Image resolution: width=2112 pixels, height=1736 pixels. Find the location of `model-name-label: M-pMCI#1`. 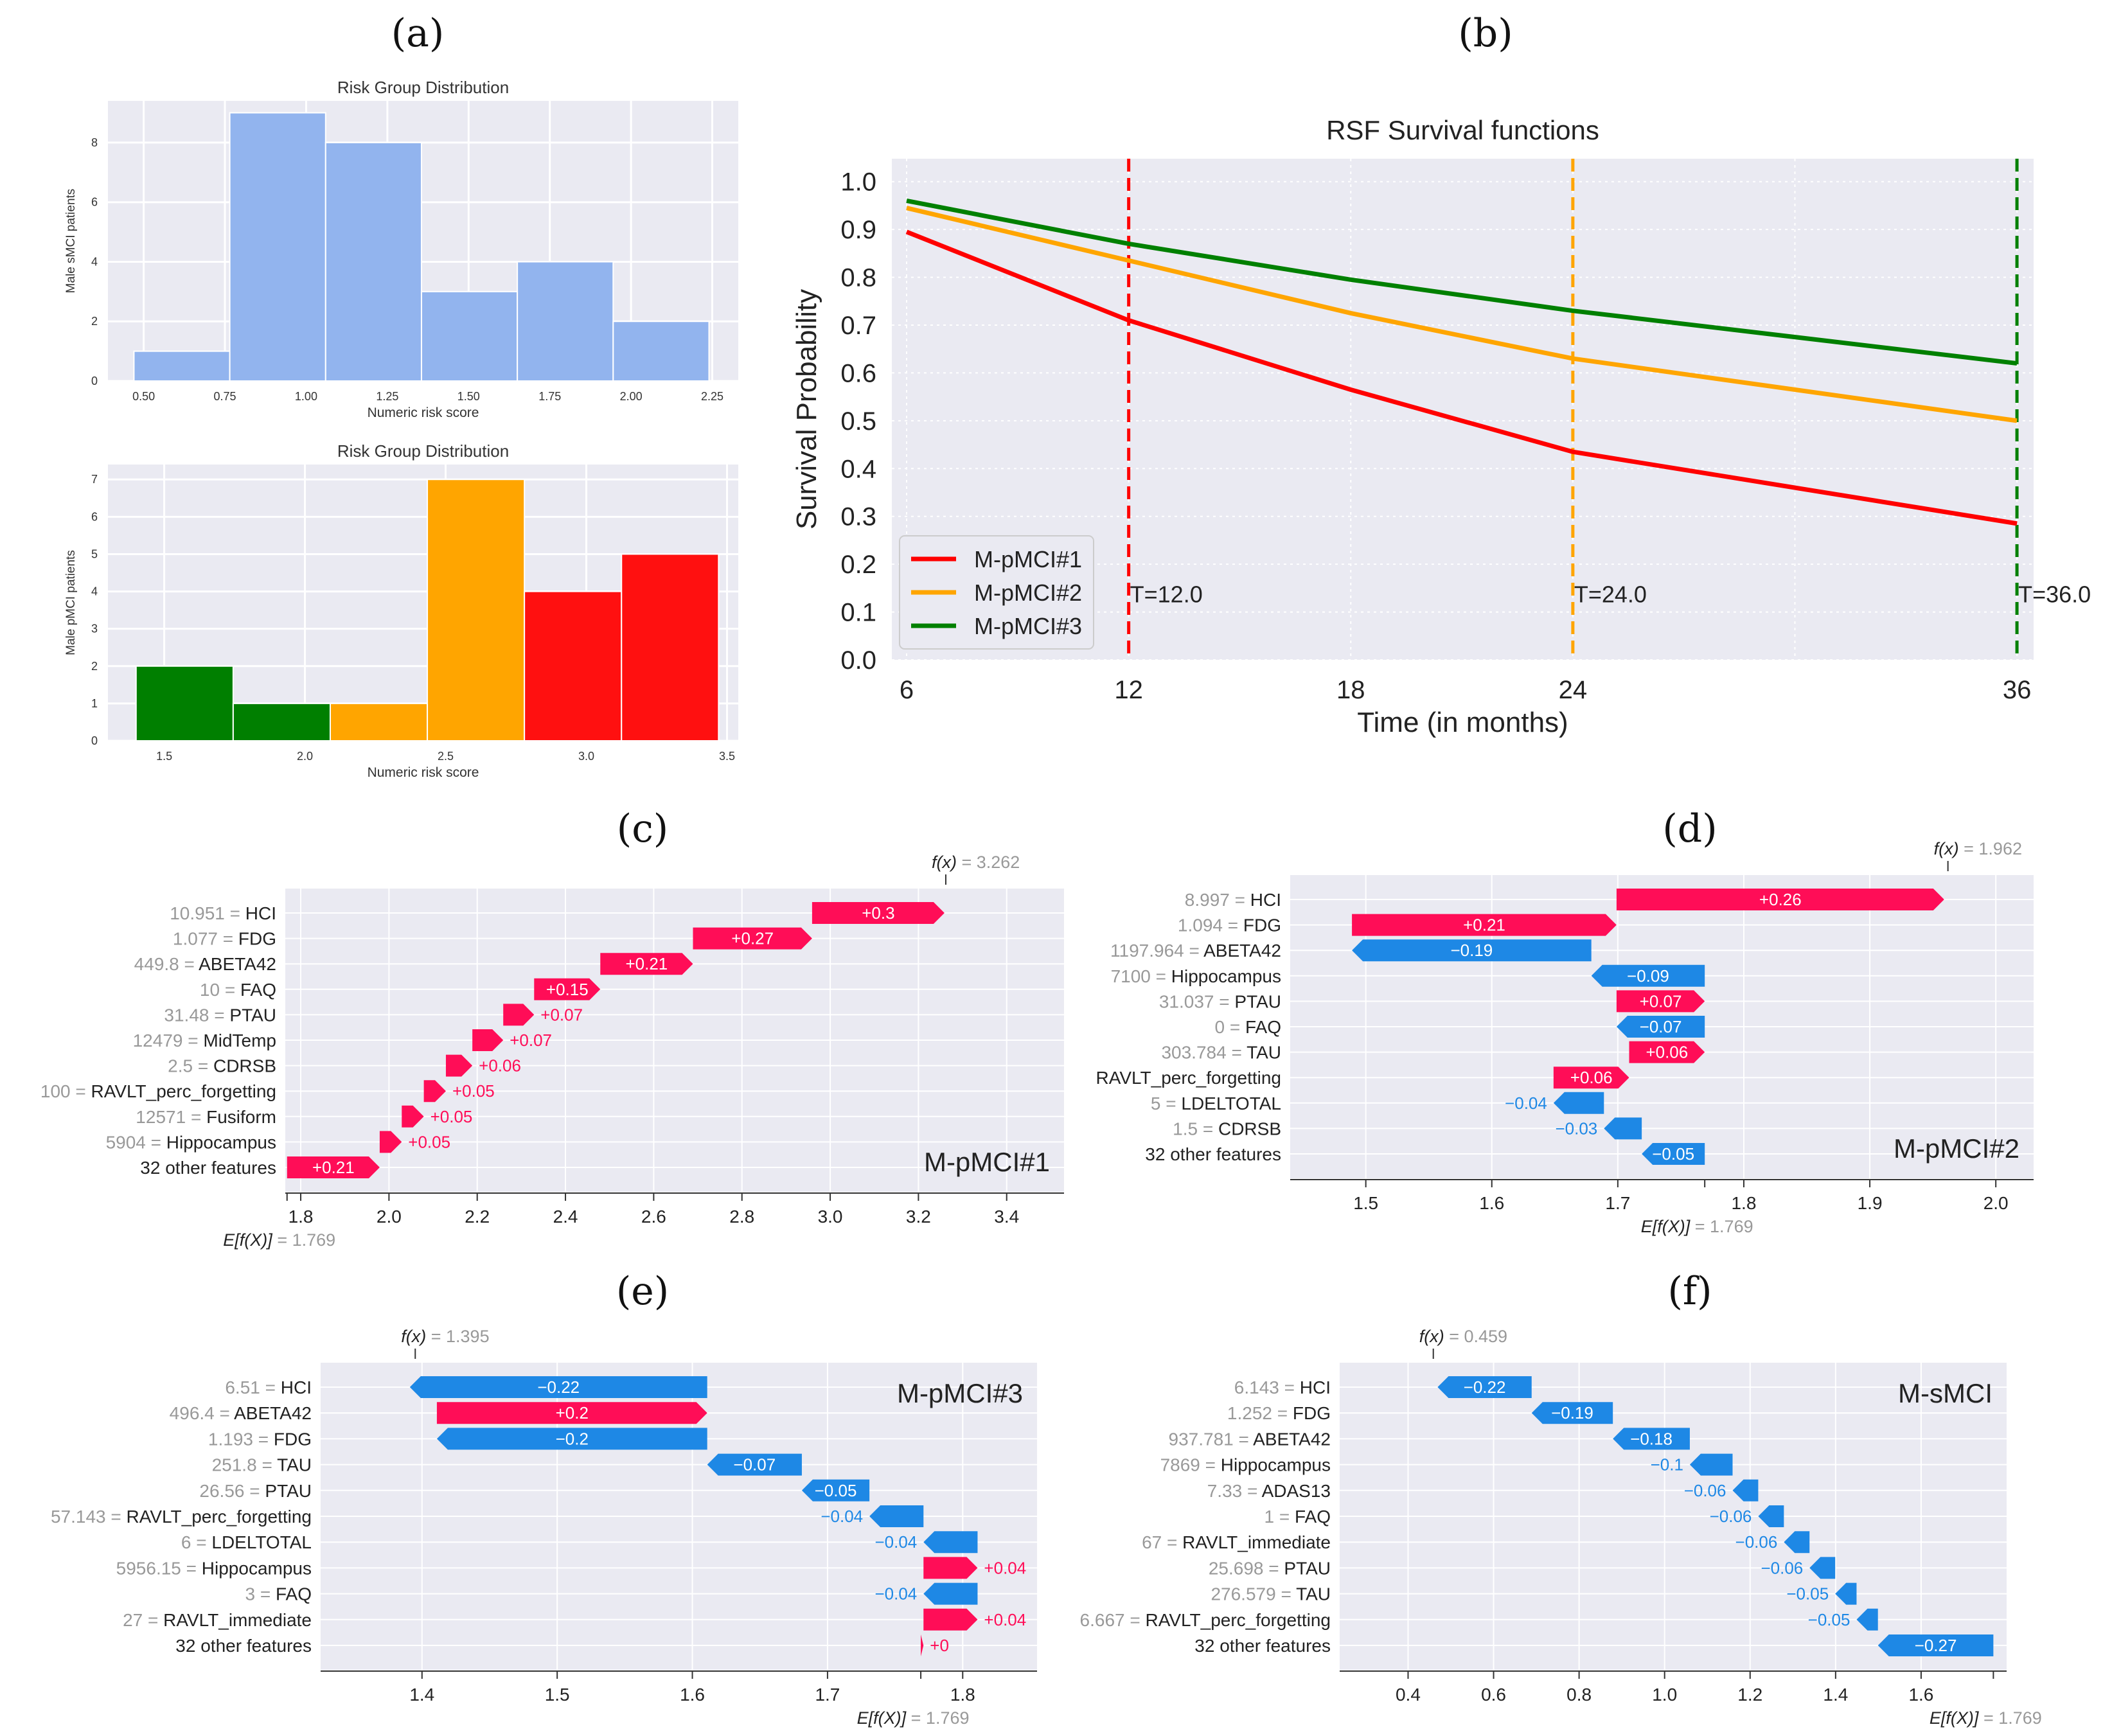

model-name-label: M-pMCI#1 is located at coordinates (987, 1162).